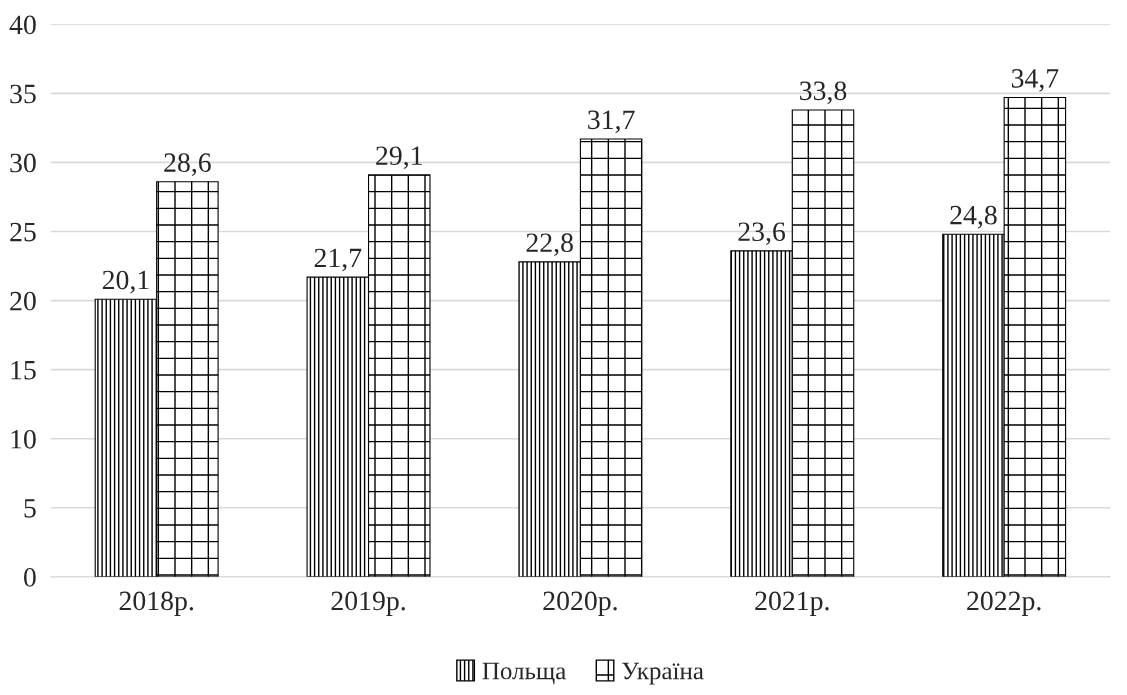 The width and height of the screenshot is (1127, 695). What do you see at coordinates (338, 260) in the screenshot?
I see `data-label: 21,7` at bounding box center [338, 260].